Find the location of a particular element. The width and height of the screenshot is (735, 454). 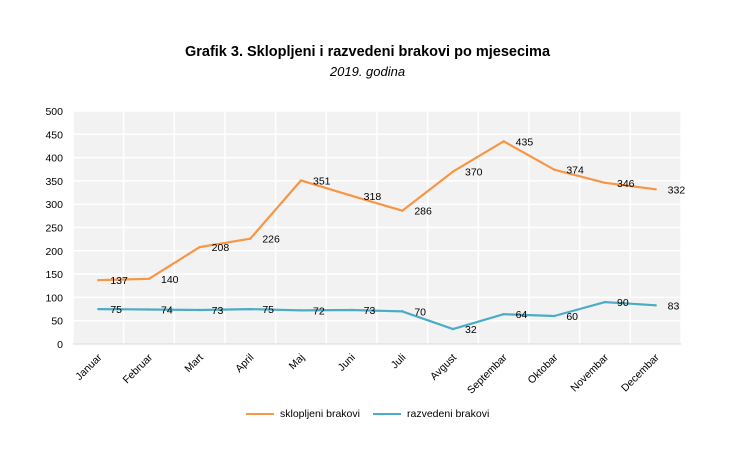

data-label: 351 is located at coordinates (322, 181).